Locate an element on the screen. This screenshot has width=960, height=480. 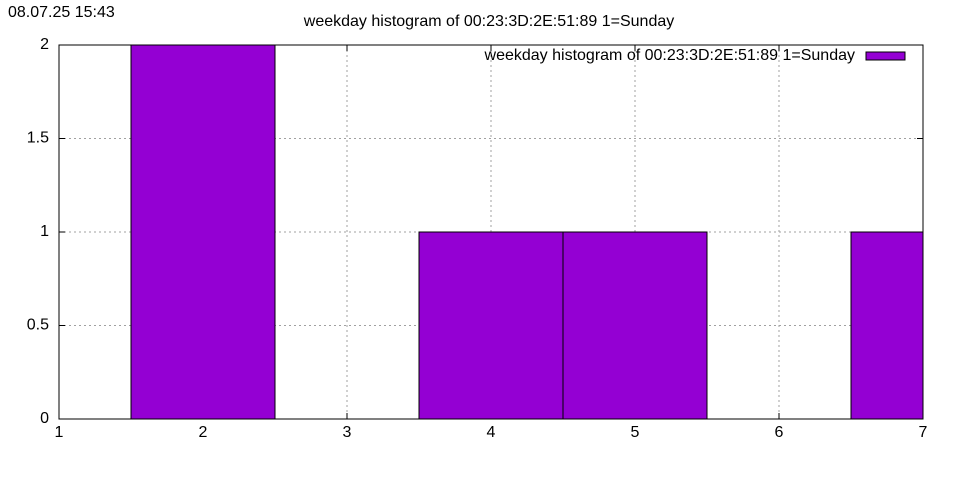
x-tick-label: 7 is located at coordinates (923, 432).